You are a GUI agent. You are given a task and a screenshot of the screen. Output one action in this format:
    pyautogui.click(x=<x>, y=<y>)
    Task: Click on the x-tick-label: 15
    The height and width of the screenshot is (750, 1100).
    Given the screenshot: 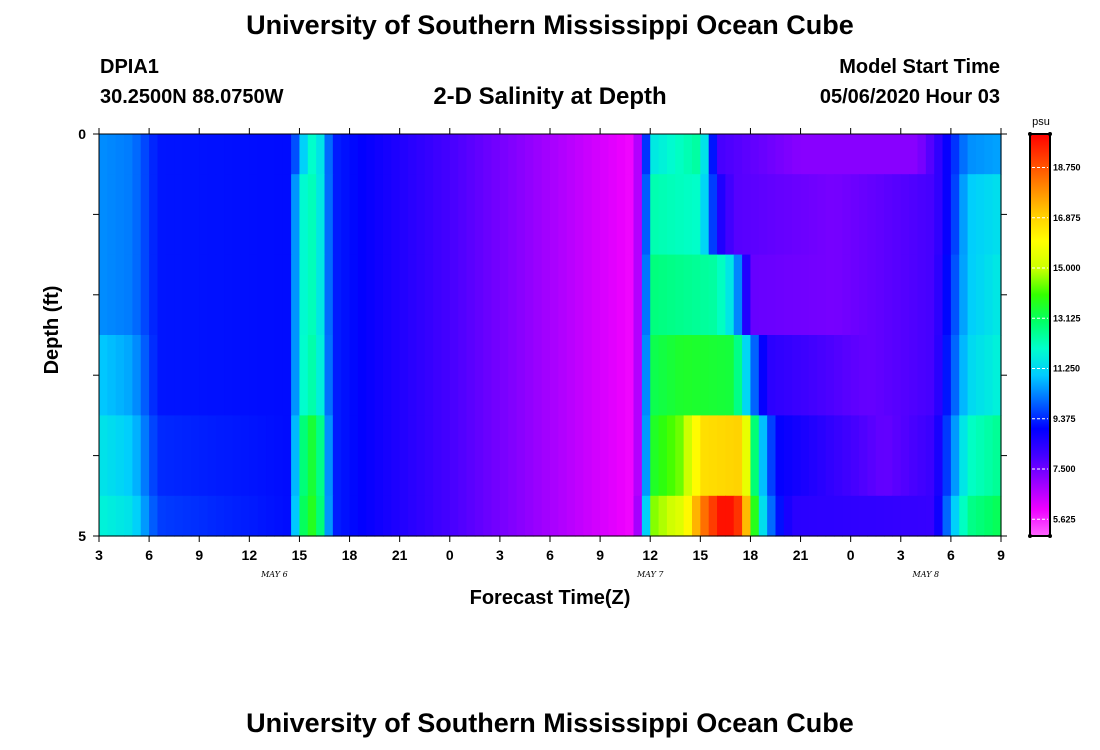 What is the action you would take?
    pyautogui.click(x=701, y=555)
    